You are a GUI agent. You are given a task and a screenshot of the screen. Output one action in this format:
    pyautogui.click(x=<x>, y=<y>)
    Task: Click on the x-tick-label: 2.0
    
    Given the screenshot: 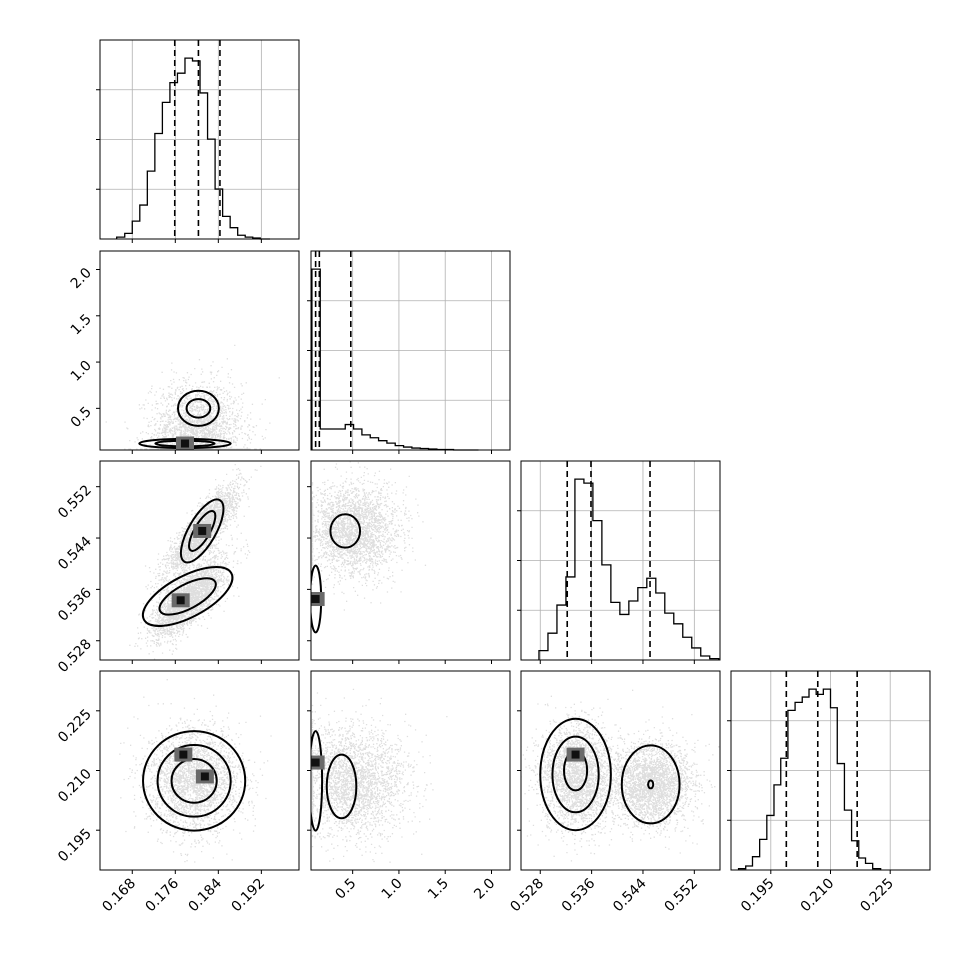 What is the action you would take?
    pyautogui.click(x=484, y=889)
    